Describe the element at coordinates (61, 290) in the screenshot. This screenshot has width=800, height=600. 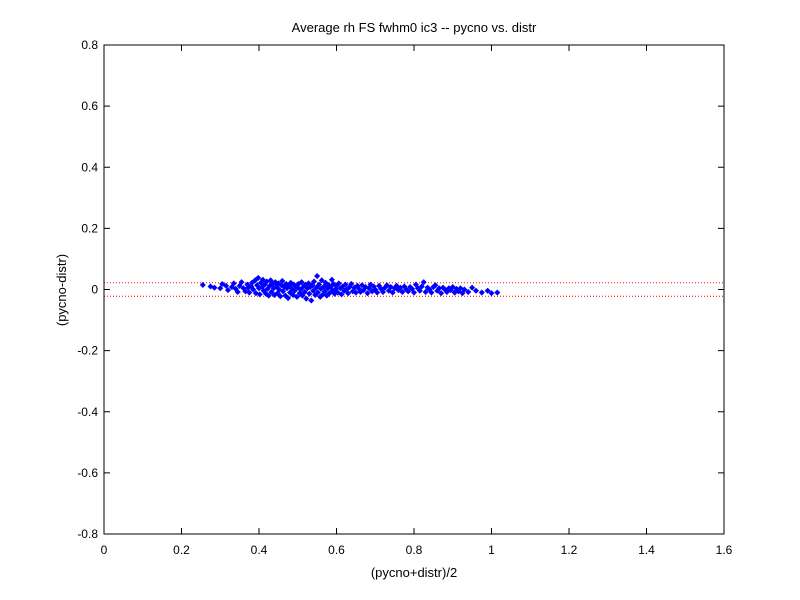
I see `y-axis-label: (pycno-distr)` at that location.